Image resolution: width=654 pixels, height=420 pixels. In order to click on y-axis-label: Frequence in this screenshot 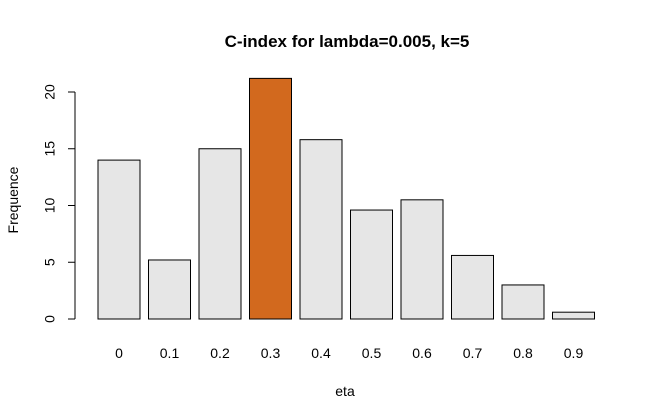, I will do `click(13, 199)`.